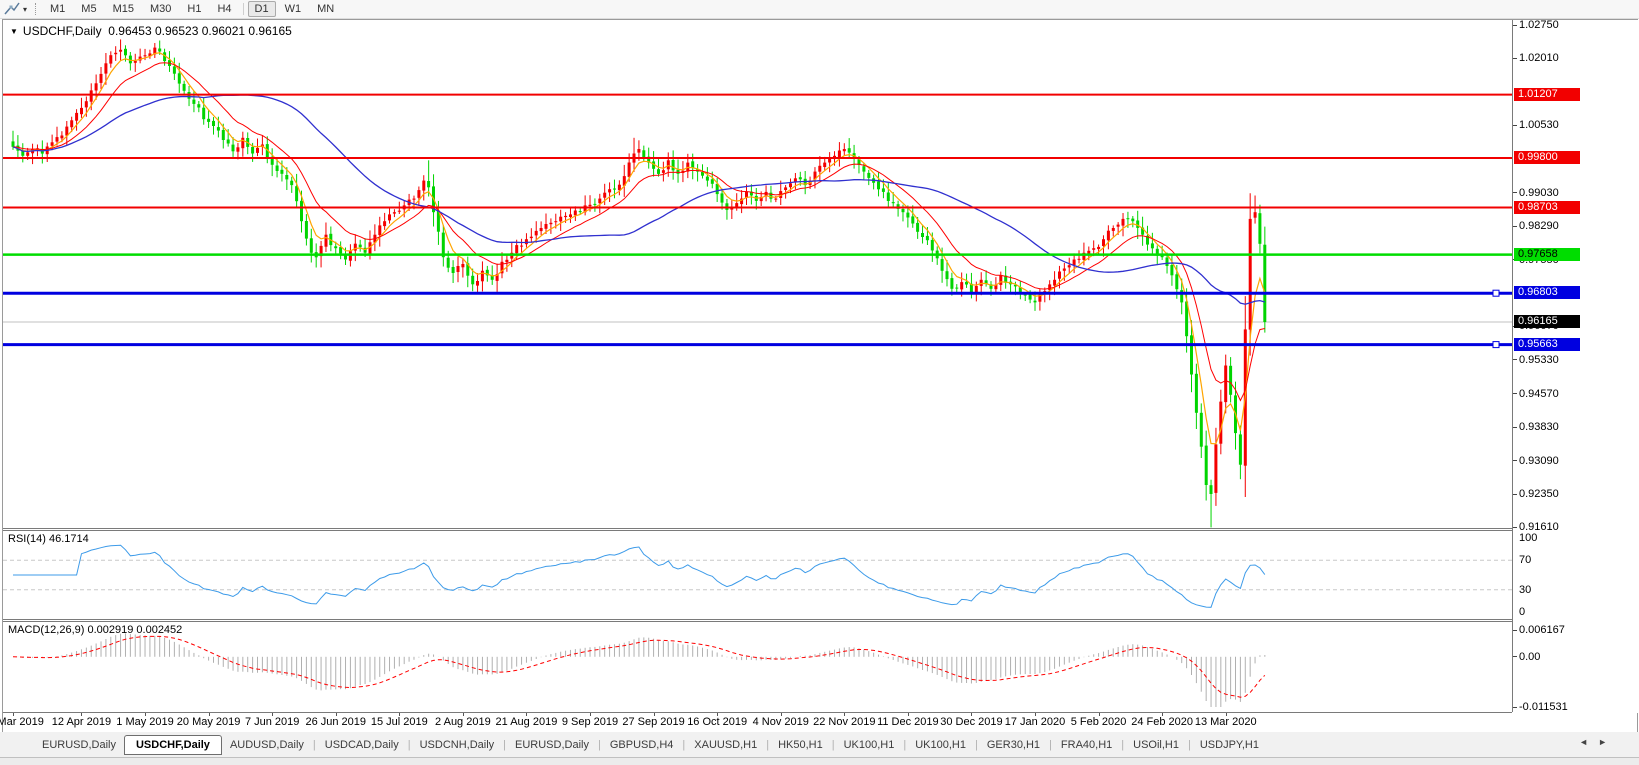  I want to click on chart-tab-usdcad: USDCAD,Daily, so click(361, 744).